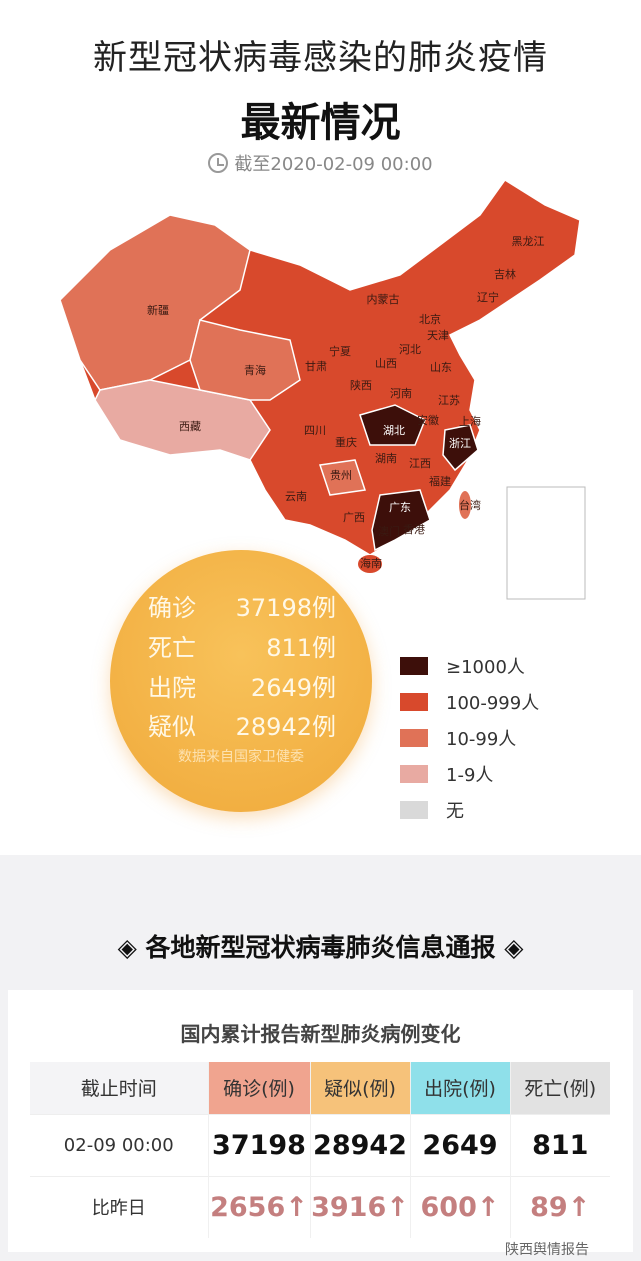 This screenshot has height=1261, width=641. Describe the element at coordinates (488, 297) in the screenshot. I see `province-label: 辽宁` at that location.